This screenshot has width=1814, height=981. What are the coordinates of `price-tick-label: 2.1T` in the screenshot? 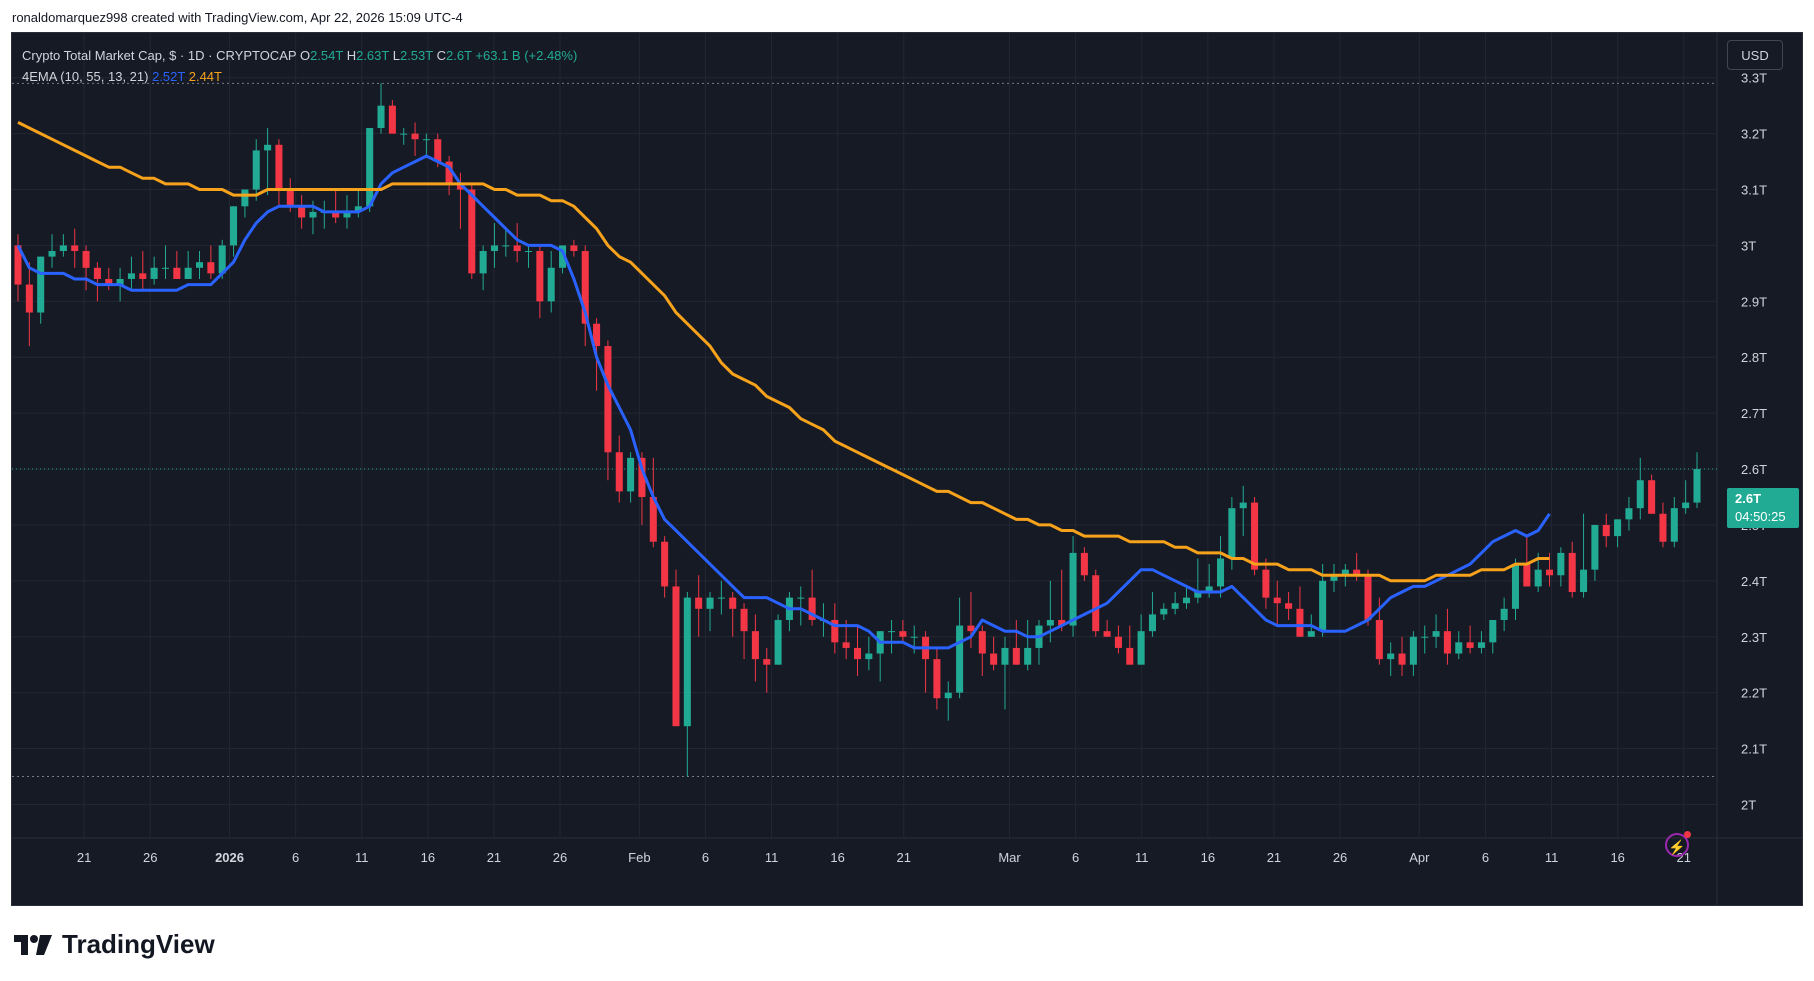 It's located at (1754, 749).